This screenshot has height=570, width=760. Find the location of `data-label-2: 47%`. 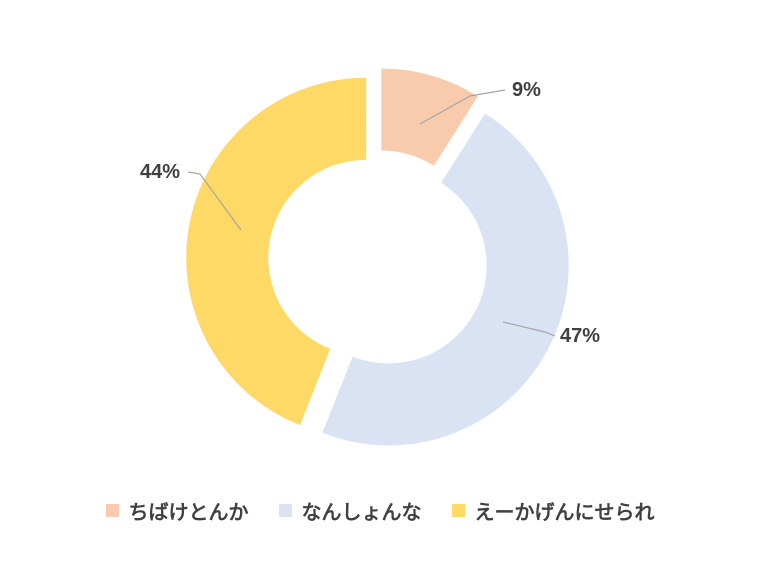

data-label-2: 47% is located at coordinates (580, 336).